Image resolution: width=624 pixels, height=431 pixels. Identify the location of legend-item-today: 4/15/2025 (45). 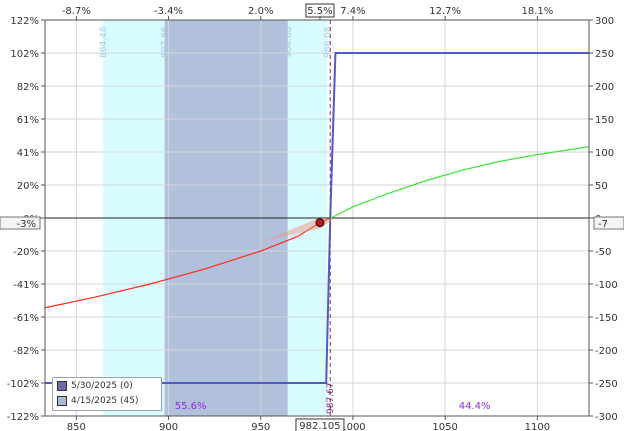
(107, 401).